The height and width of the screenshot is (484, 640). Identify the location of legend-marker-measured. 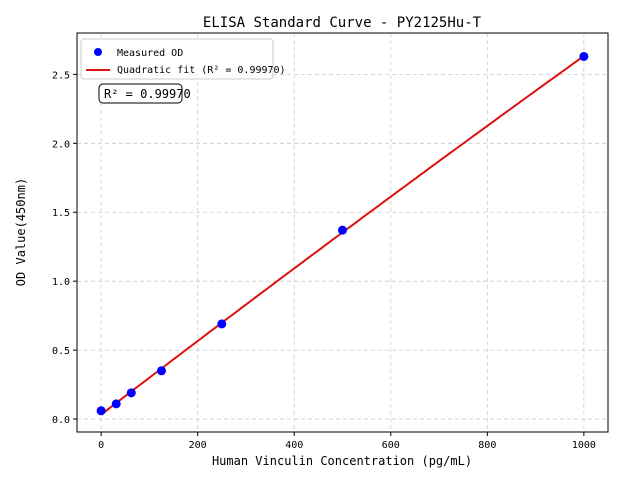
(98, 52).